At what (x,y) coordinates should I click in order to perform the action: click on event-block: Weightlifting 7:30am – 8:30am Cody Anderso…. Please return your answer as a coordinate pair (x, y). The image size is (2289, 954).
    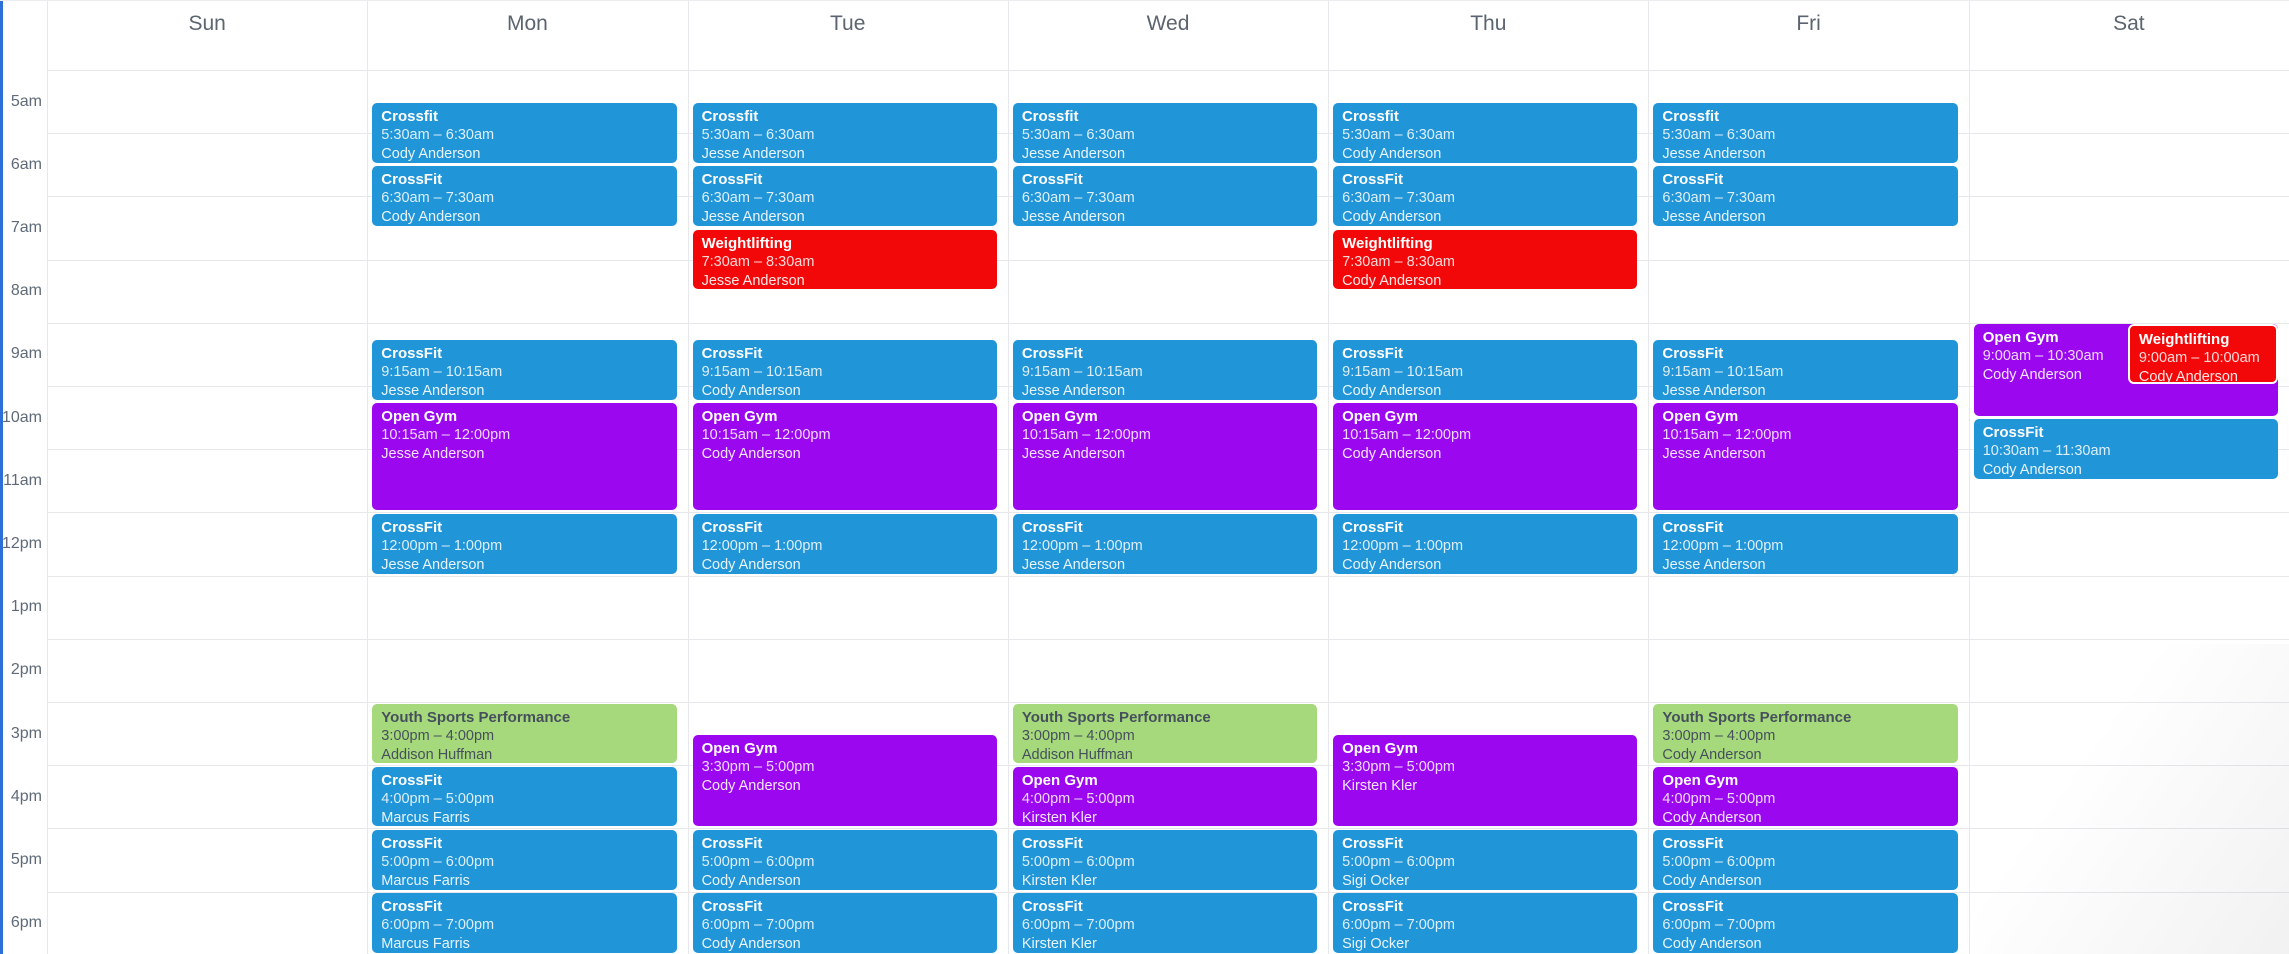
    Looking at the image, I should click on (1485, 259).